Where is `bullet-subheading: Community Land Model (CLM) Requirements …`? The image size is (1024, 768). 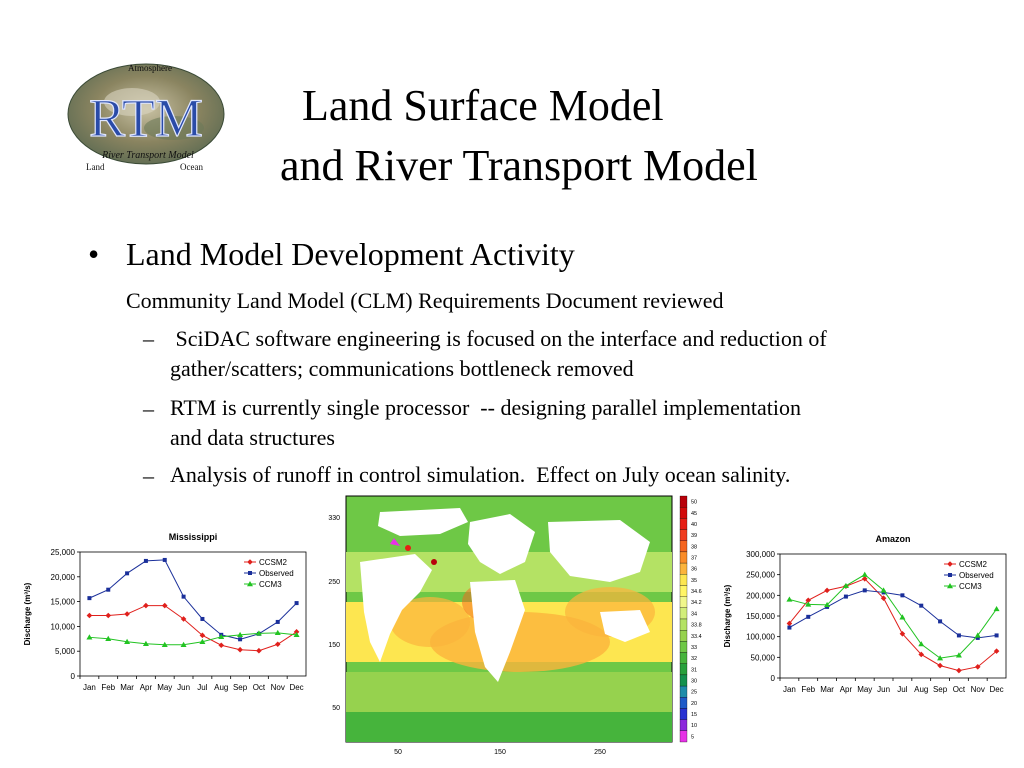 bullet-subheading: Community Land Model (CLM) Requirements … is located at coordinates (425, 300).